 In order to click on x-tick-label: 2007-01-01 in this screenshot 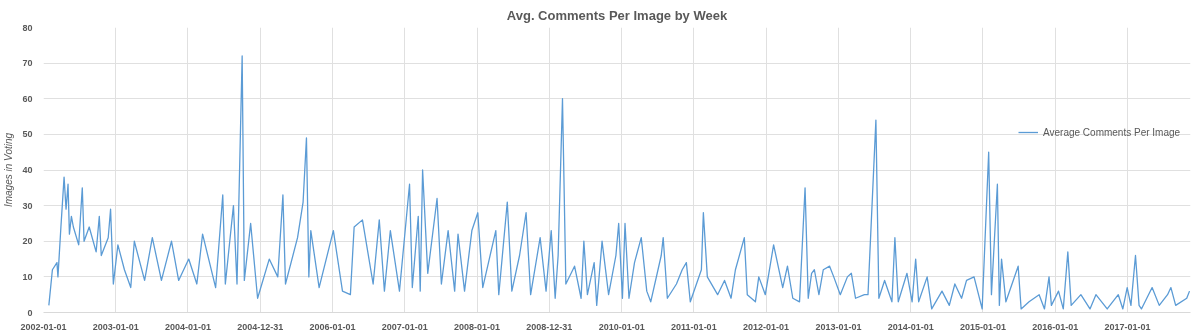, I will do `click(404, 326)`.